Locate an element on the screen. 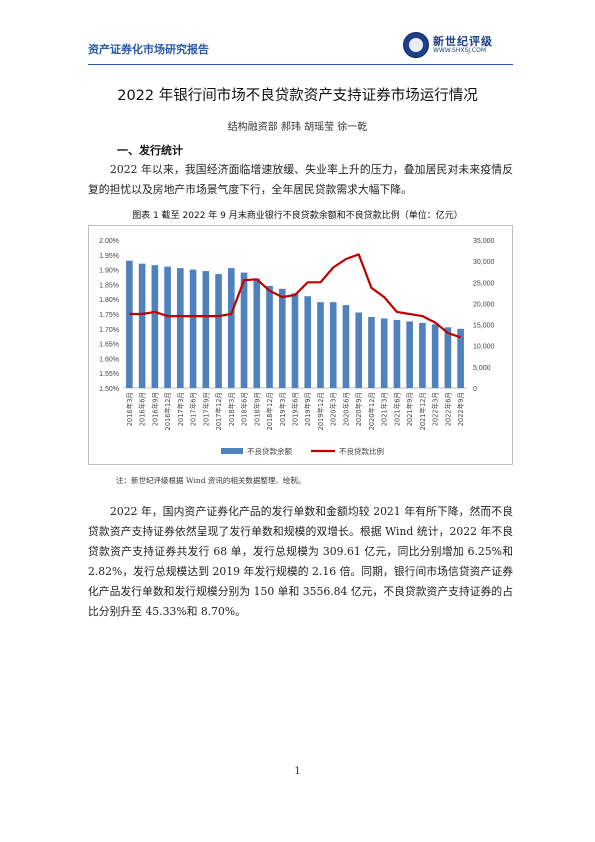  left-axis-tick-label: 1.90% is located at coordinates (109, 271).